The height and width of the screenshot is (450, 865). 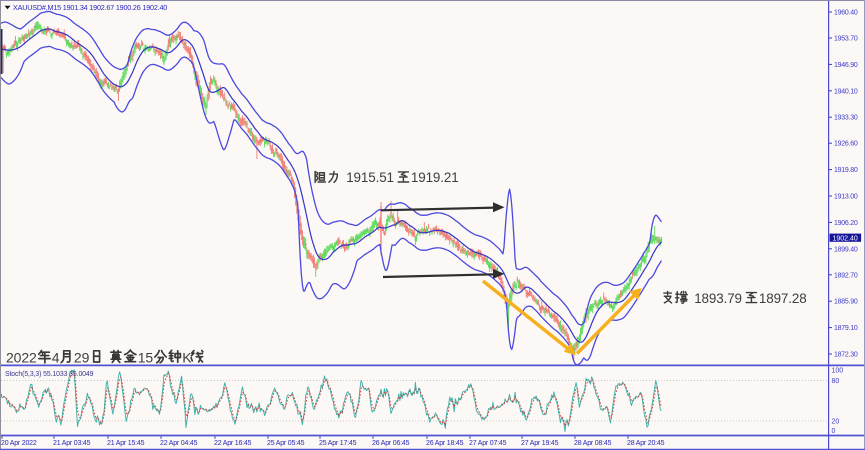 I want to click on svg-text: 1915.51, so click(x=370, y=177).